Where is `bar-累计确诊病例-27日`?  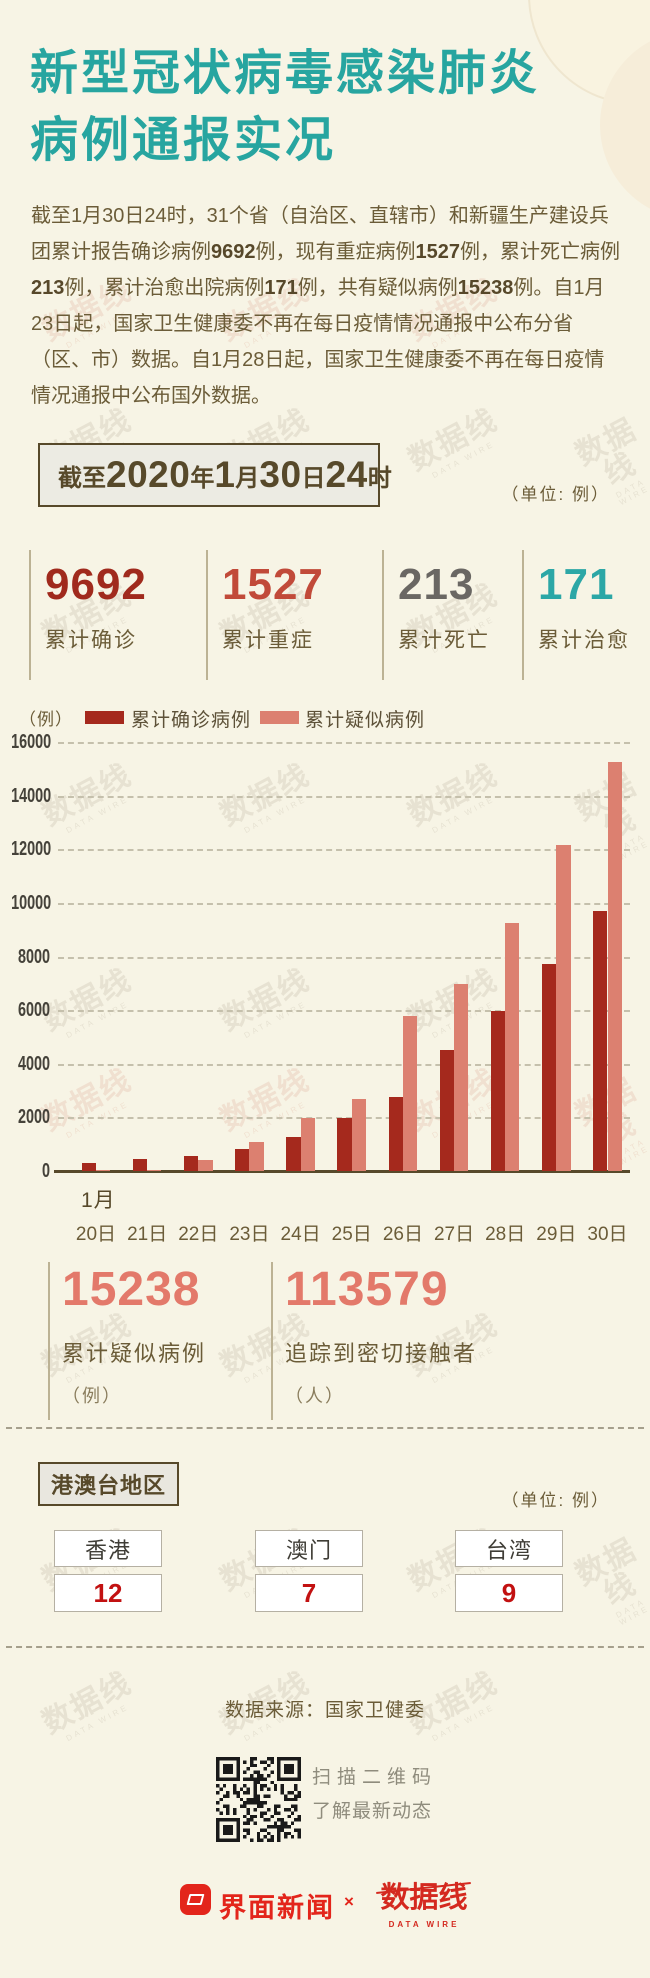
bar-累计确诊病例-27日 is located at coordinates (447, 1110).